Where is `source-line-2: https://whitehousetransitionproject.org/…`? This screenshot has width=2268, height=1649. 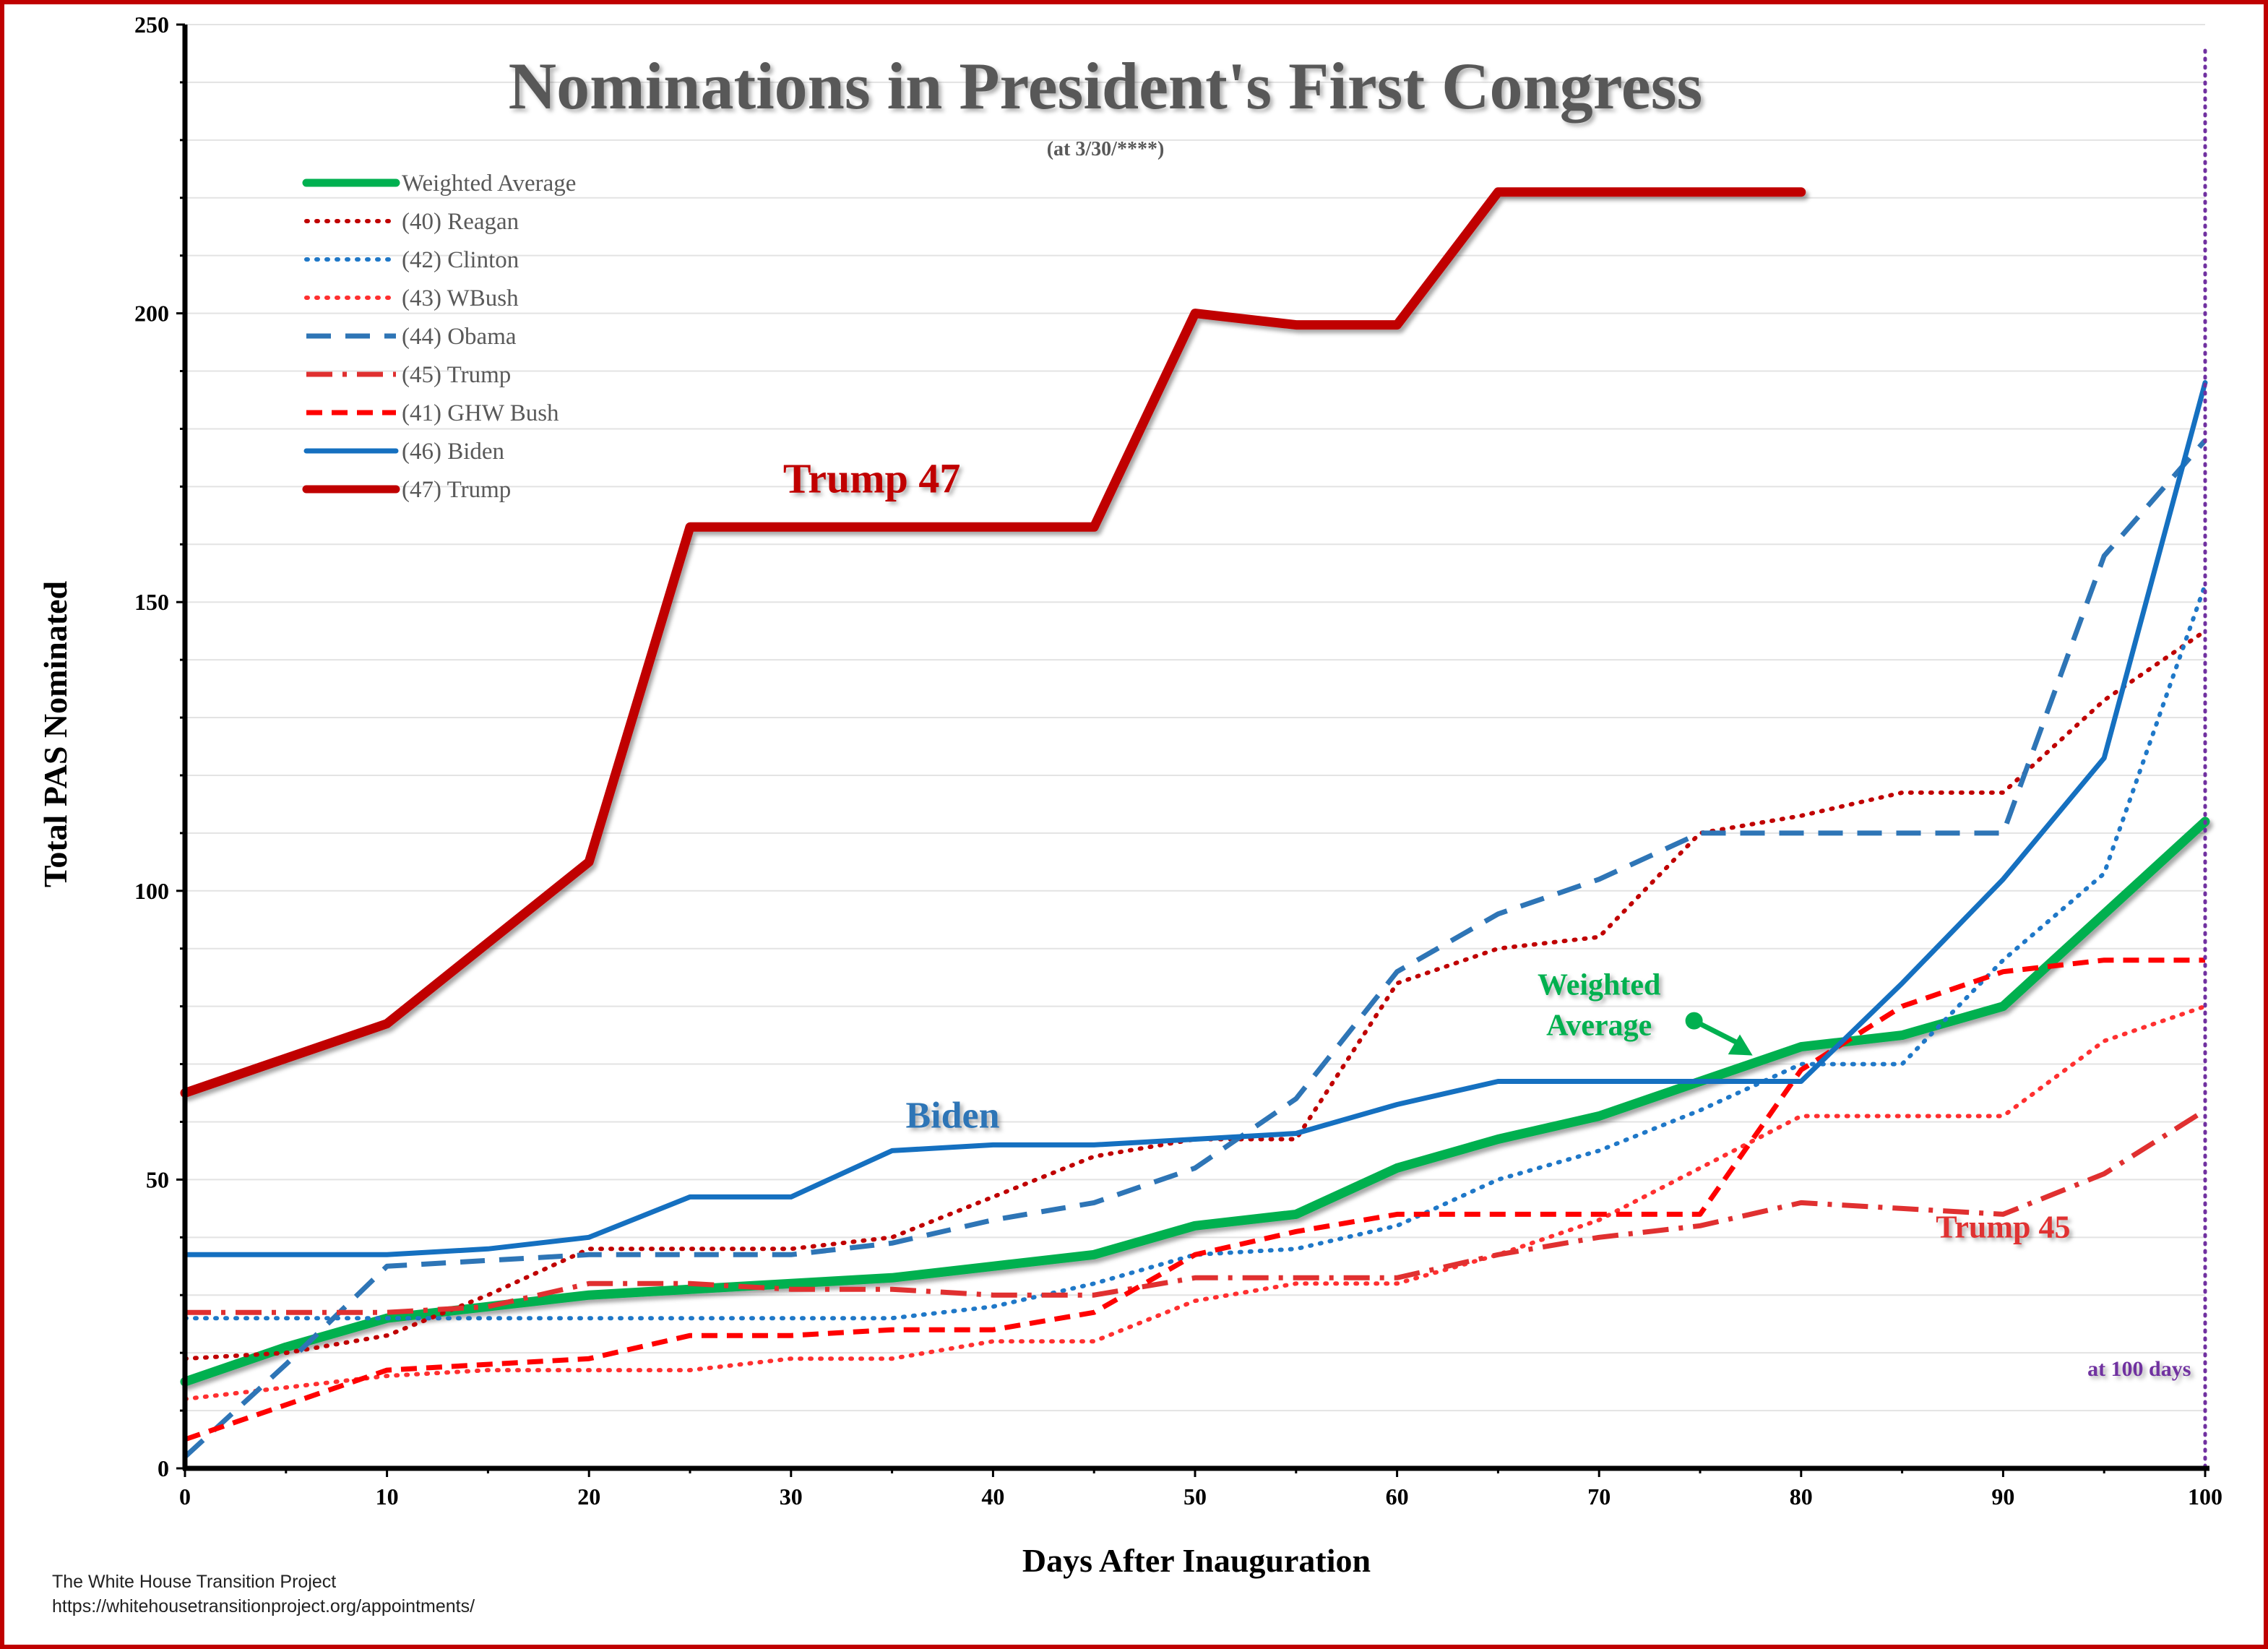 source-line-2: https://whitehousetransitionproject.org/… is located at coordinates (263, 1606).